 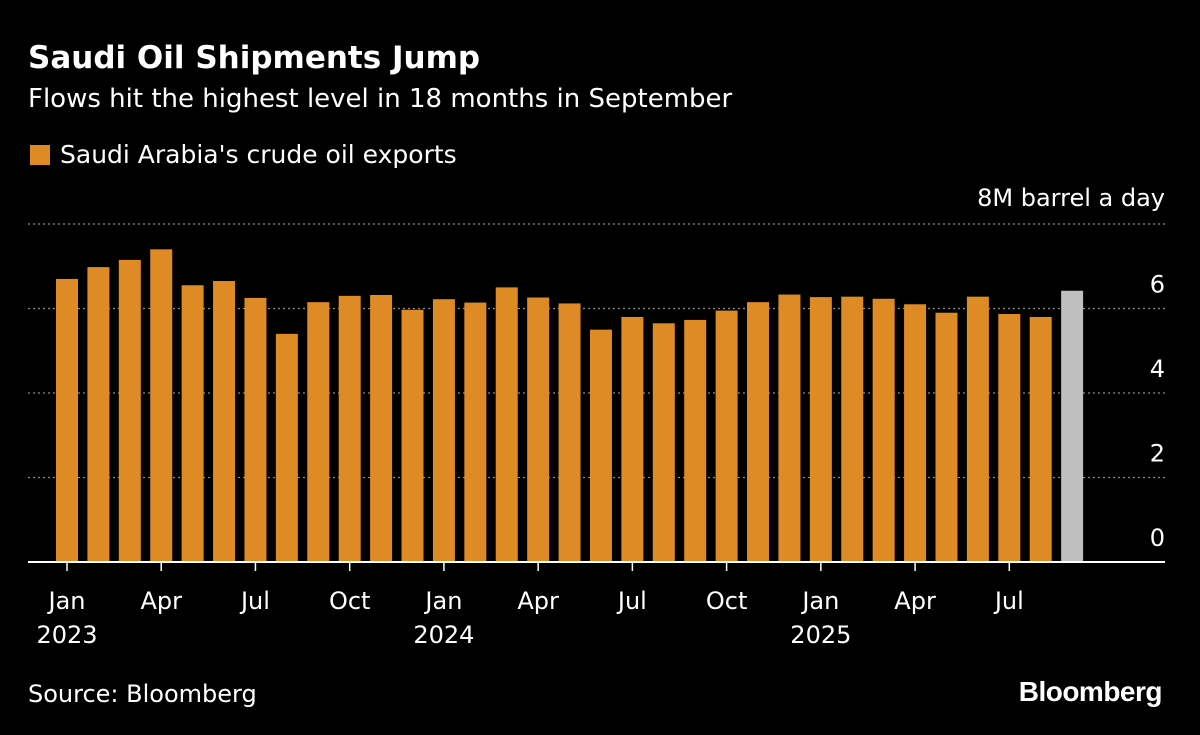 I want to click on bar-highlight, so click(x=1072, y=426).